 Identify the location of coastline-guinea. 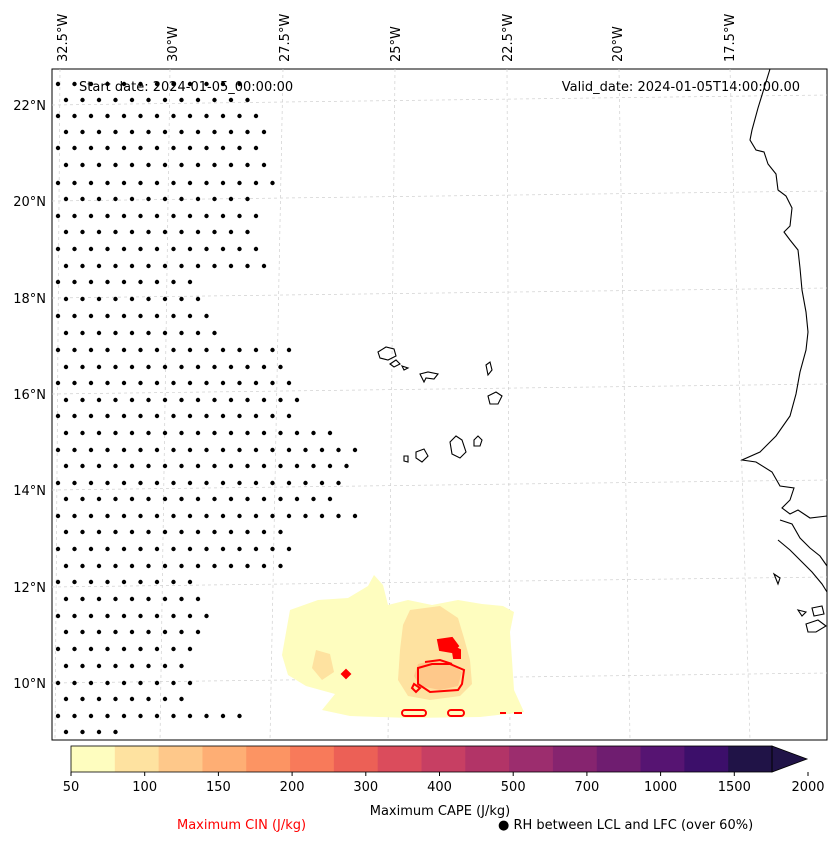
(802, 566).